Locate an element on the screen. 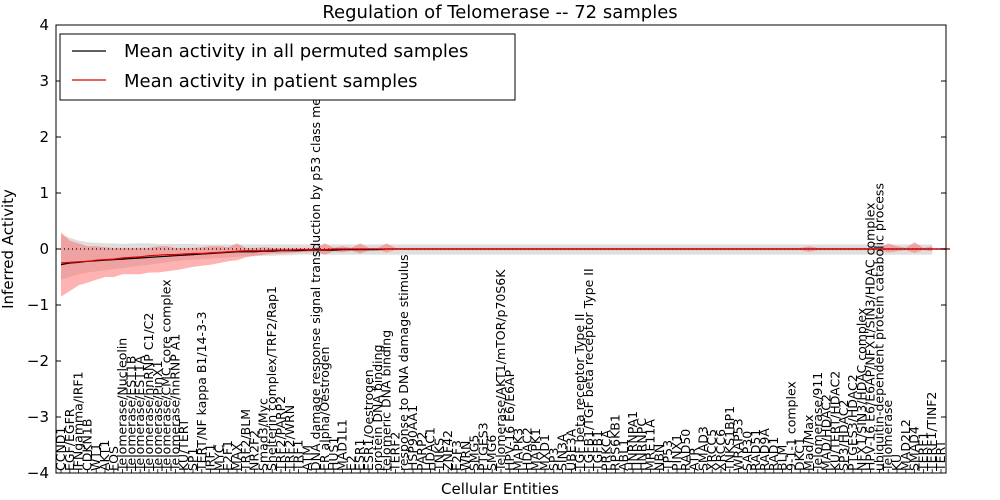 This screenshot has height=500, width=1000. x-tick-label: TGF beta receptor Type II is located at coordinates (579, 393).